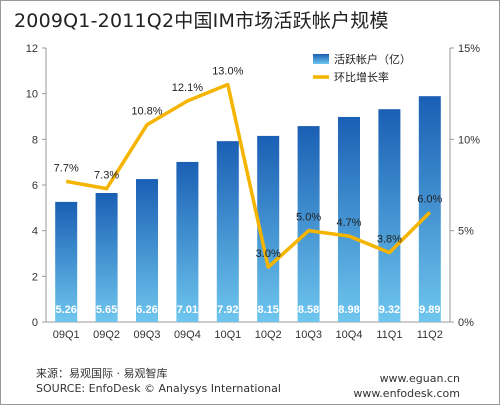  What do you see at coordinates (106, 257) in the screenshot?
I see `bar-09Q2` at bounding box center [106, 257].